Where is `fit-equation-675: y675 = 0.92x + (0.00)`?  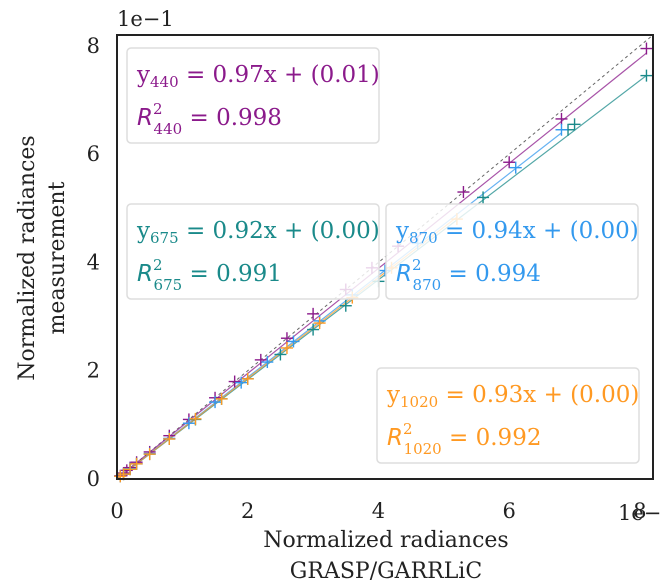 fit-equation-675: y675 = 0.92x + (0.00) is located at coordinates (258, 232).